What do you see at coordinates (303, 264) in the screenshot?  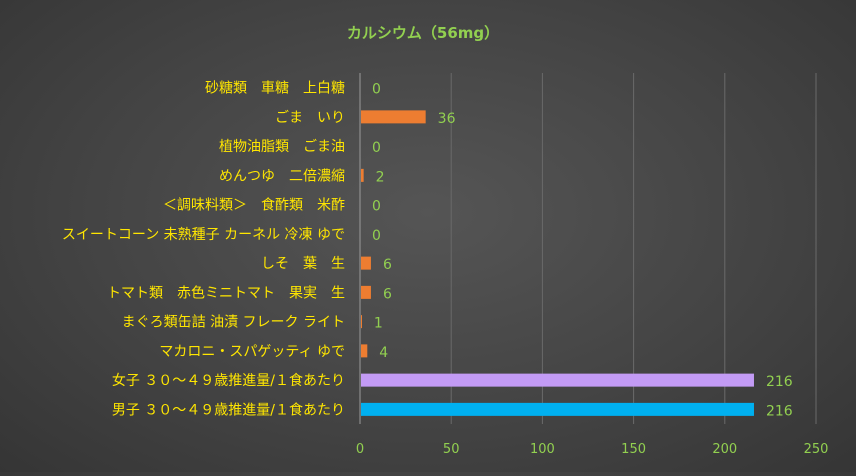 I see `category-label: しそ 葉 生` at bounding box center [303, 264].